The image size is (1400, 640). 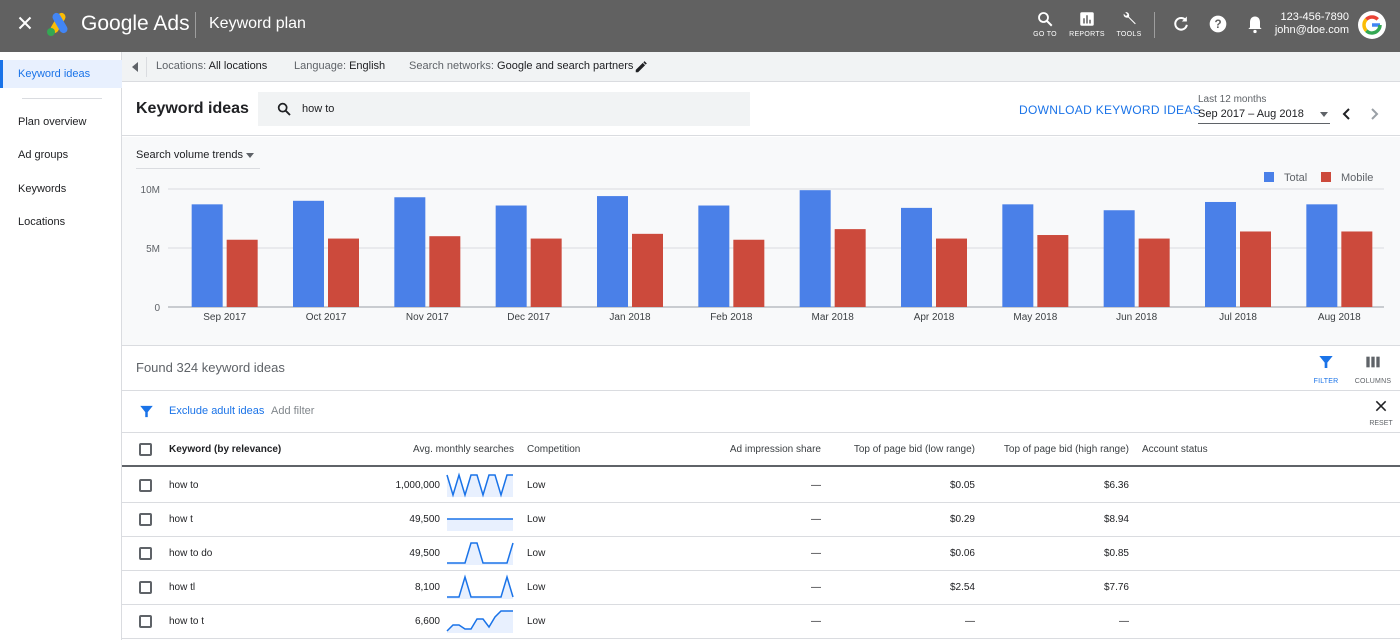 What do you see at coordinates (211, 66) in the screenshot?
I see `locations-setting: Locations: All locations` at bounding box center [211, 66].